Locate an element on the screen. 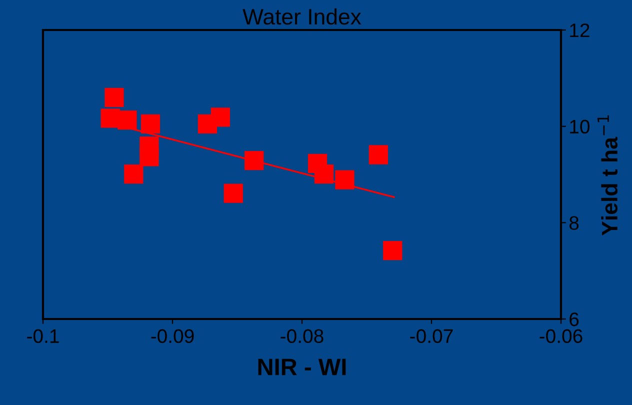  x-tick-label: -0.09 is located at coordinates (172, 336).